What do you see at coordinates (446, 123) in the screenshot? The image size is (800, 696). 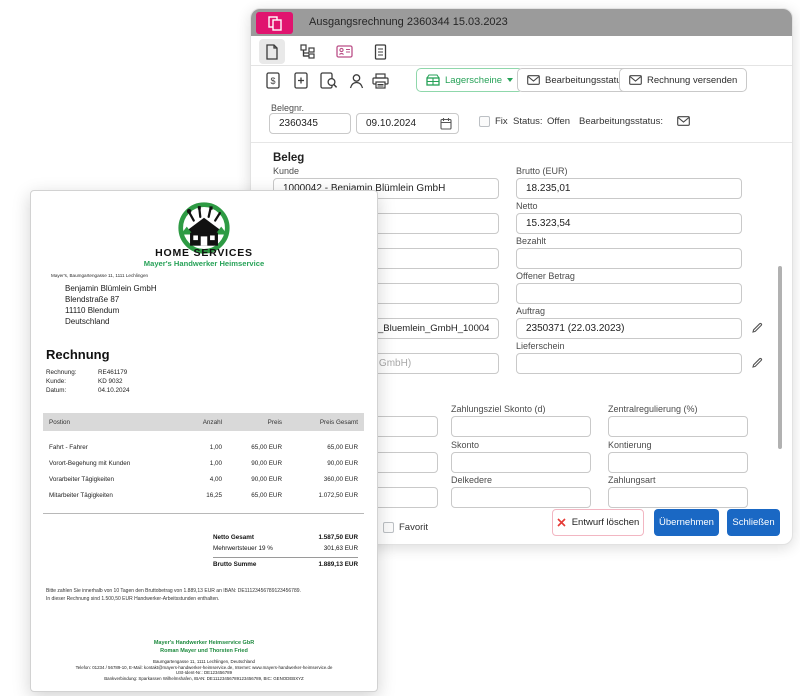 I see `calendar-icon` at bounding box center [446, 123].